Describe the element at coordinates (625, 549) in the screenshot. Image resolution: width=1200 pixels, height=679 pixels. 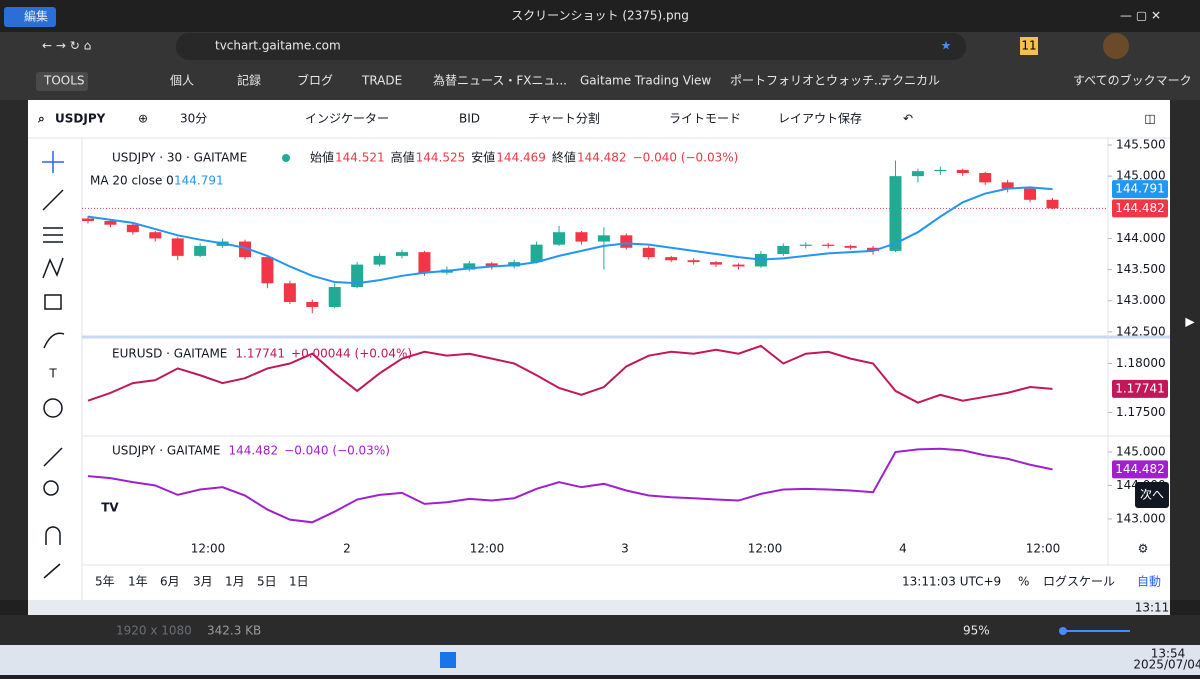
I see `x-tick-label: 3` at that location.